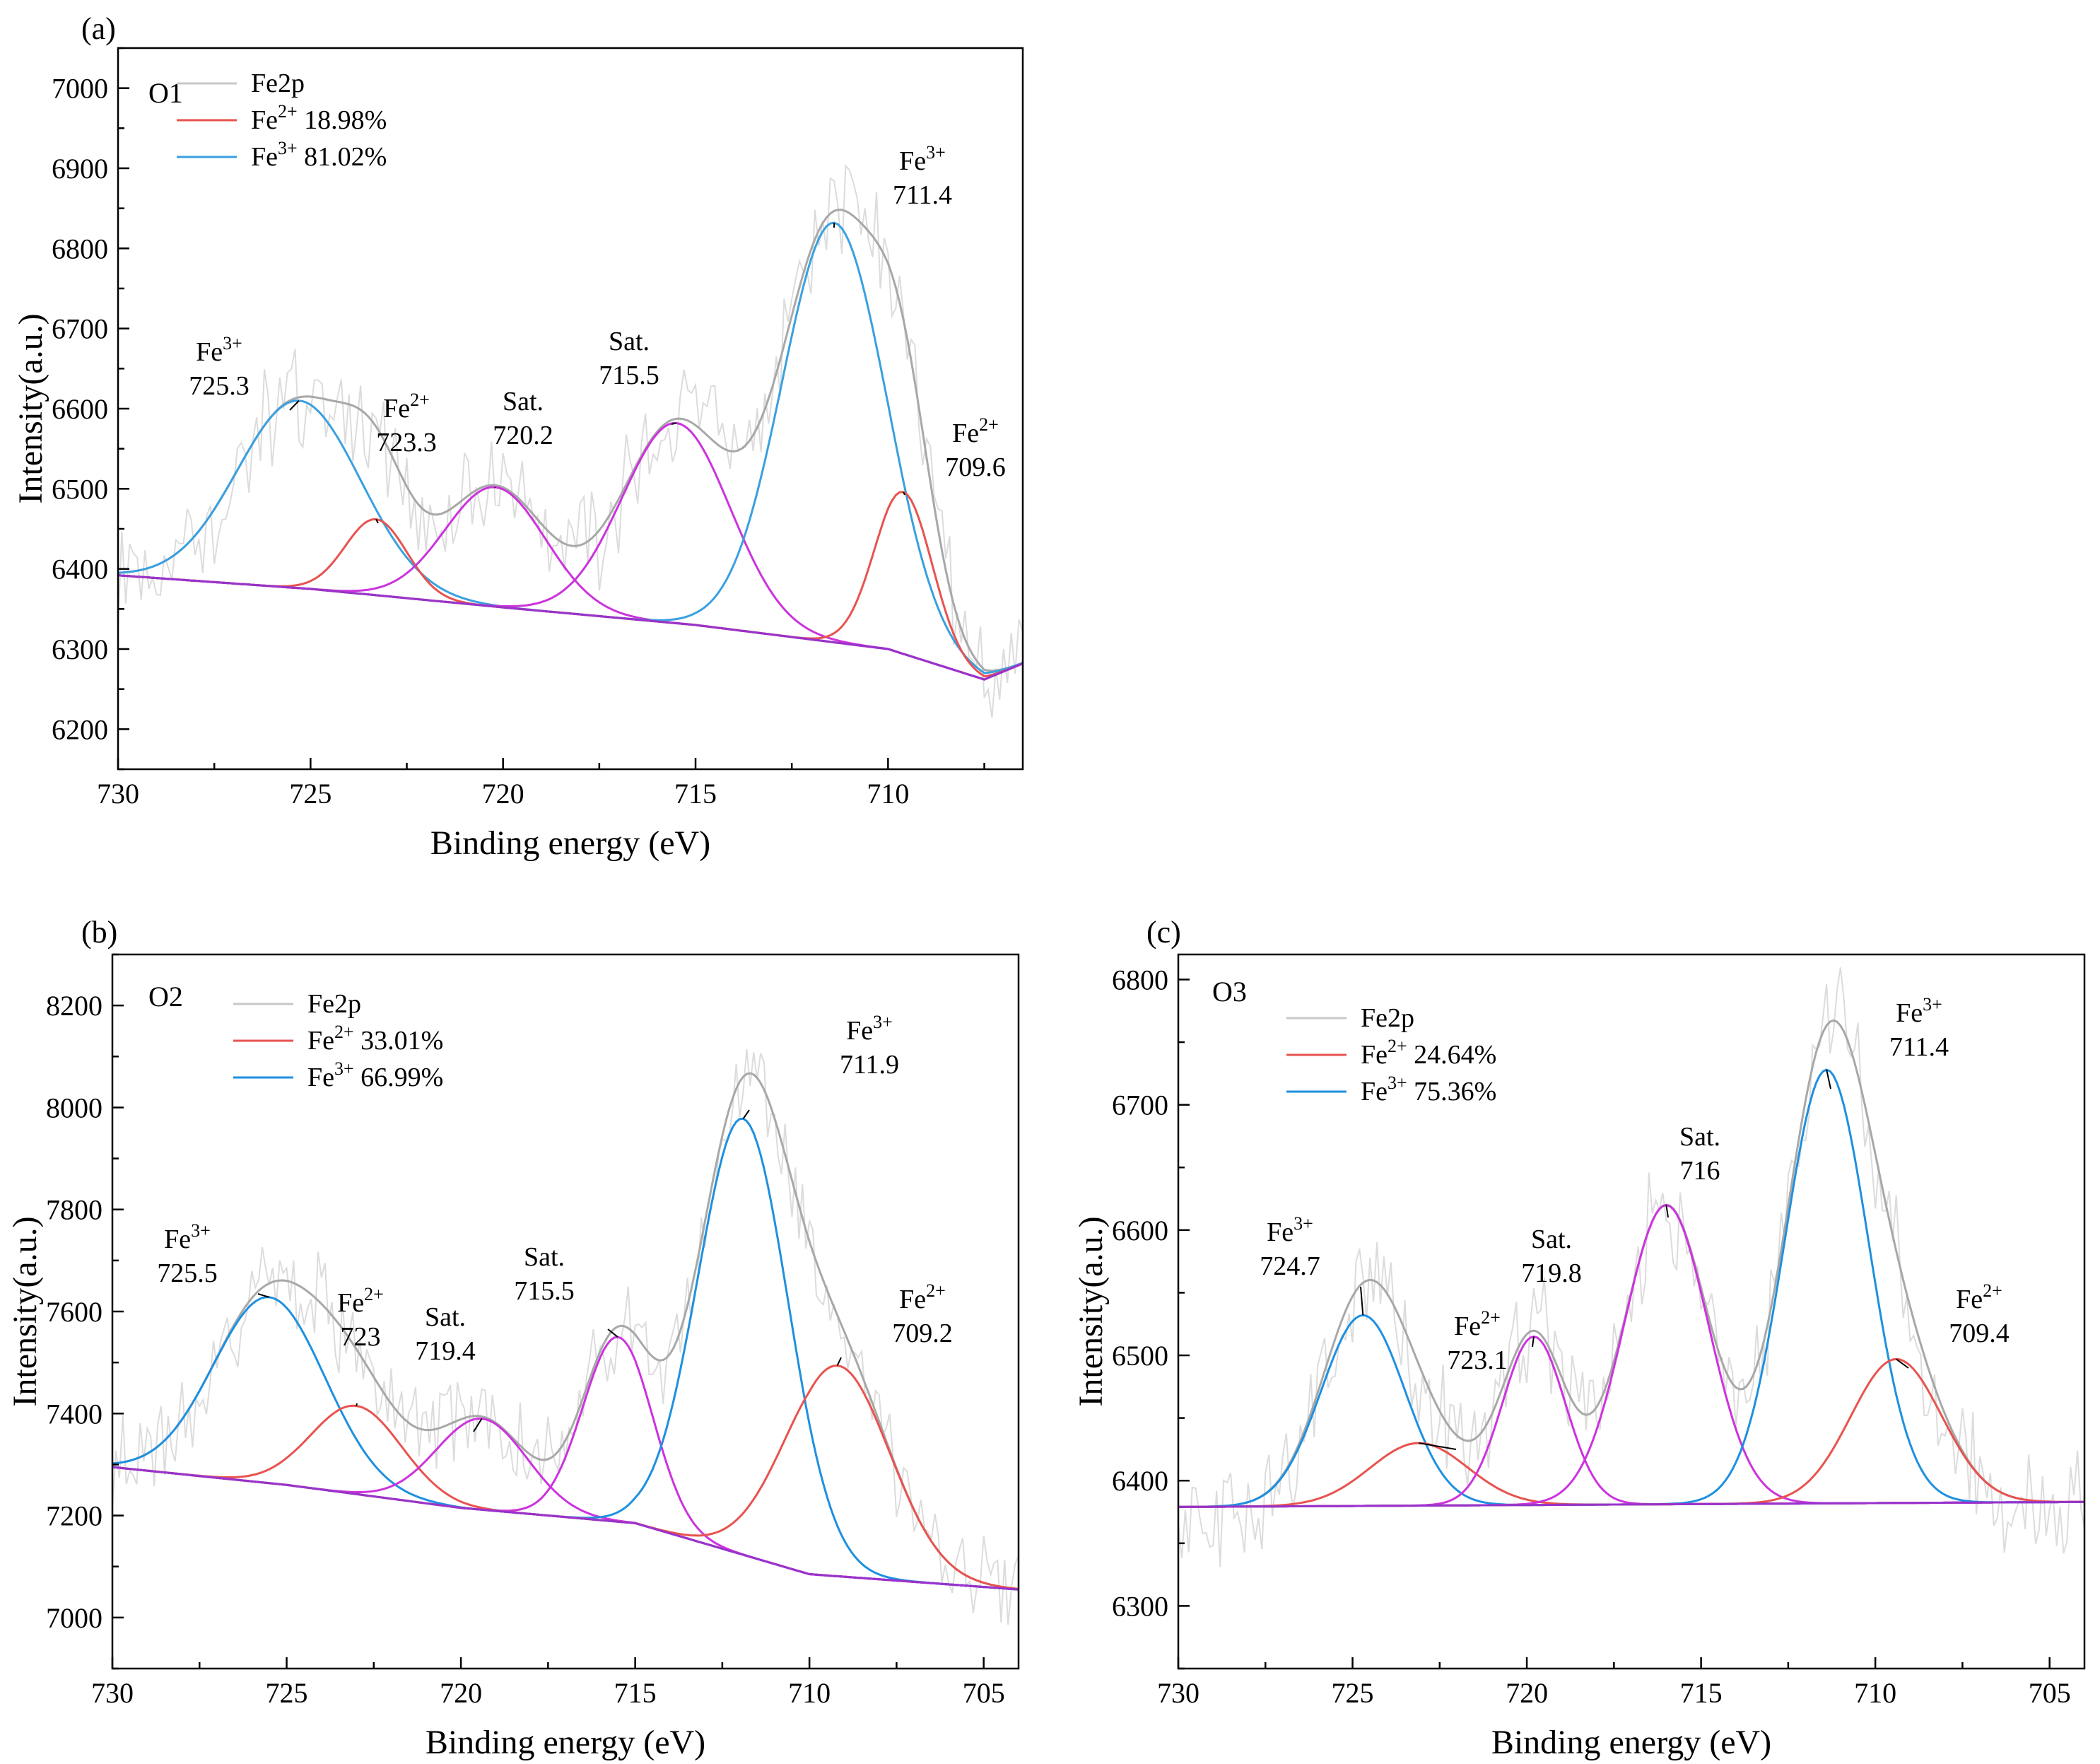 The height and width of the screenshot is (1764, 2100). I want to click on y-tick-label: 6500, so click(1140, 1356).